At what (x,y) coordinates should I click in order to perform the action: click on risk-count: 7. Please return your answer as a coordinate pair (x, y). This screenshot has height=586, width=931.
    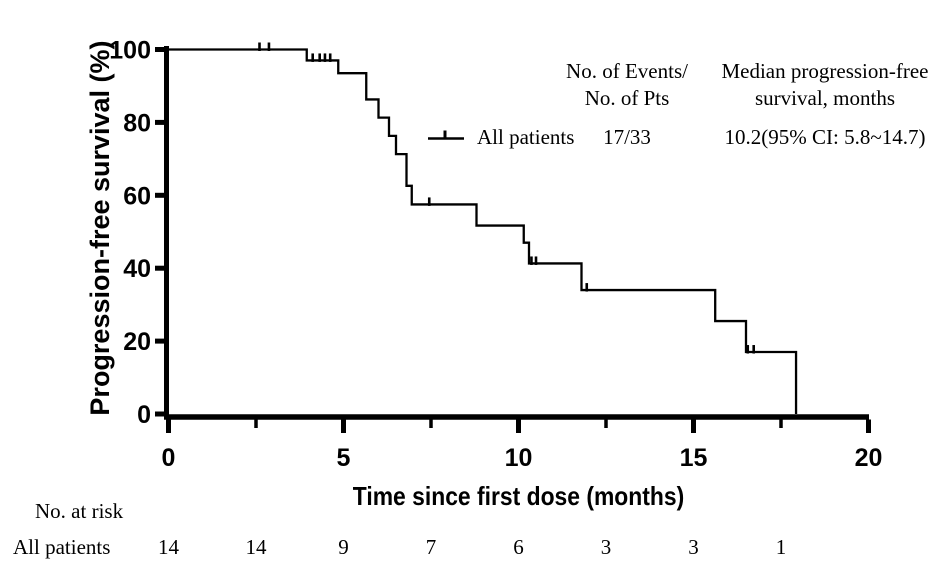
    Looking at the image, I should click on (431, 547).